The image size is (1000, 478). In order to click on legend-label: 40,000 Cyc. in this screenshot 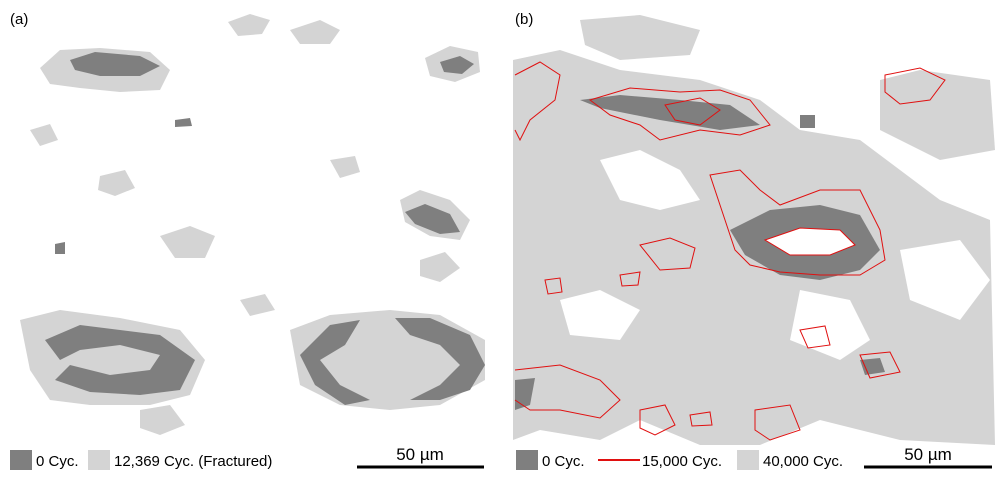, I will do `click(803, 461)`.